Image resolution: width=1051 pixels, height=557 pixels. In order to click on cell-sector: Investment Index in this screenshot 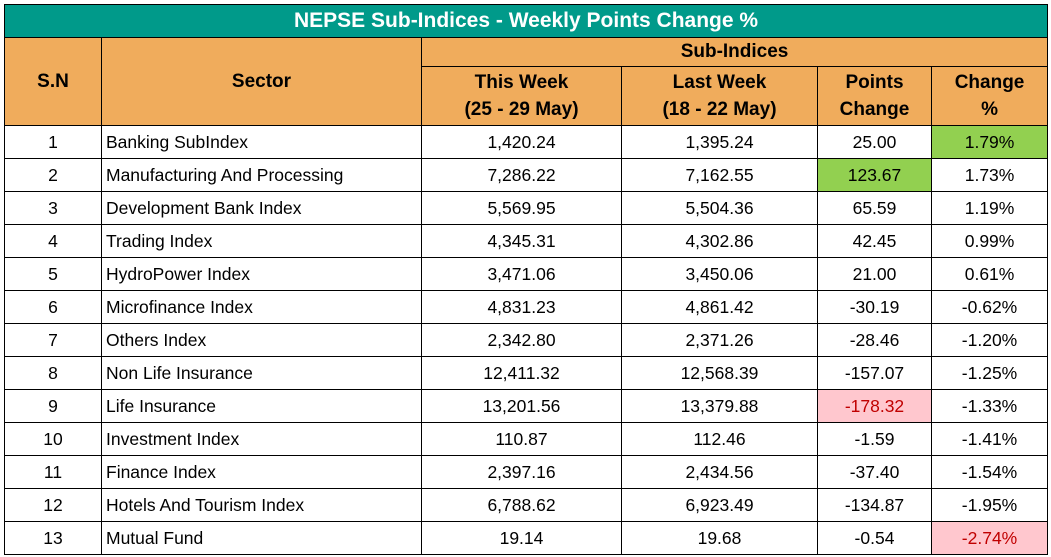, I will do `click(261, 439)`.